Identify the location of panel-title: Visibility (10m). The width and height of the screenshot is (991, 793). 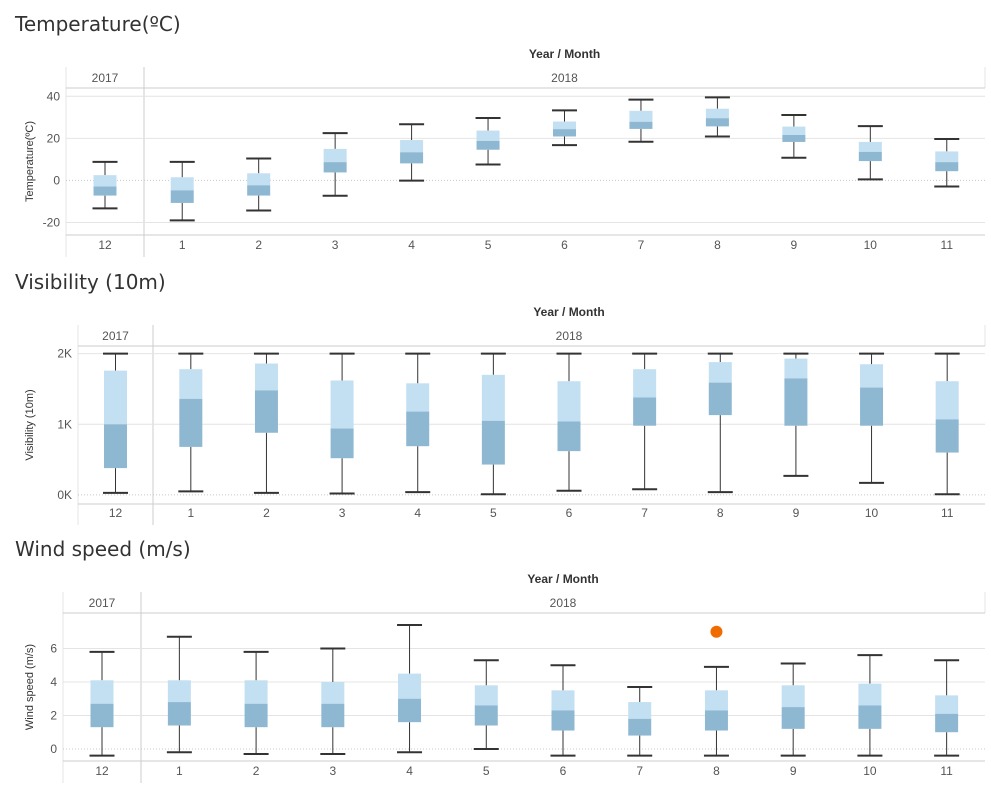
(90, 282).